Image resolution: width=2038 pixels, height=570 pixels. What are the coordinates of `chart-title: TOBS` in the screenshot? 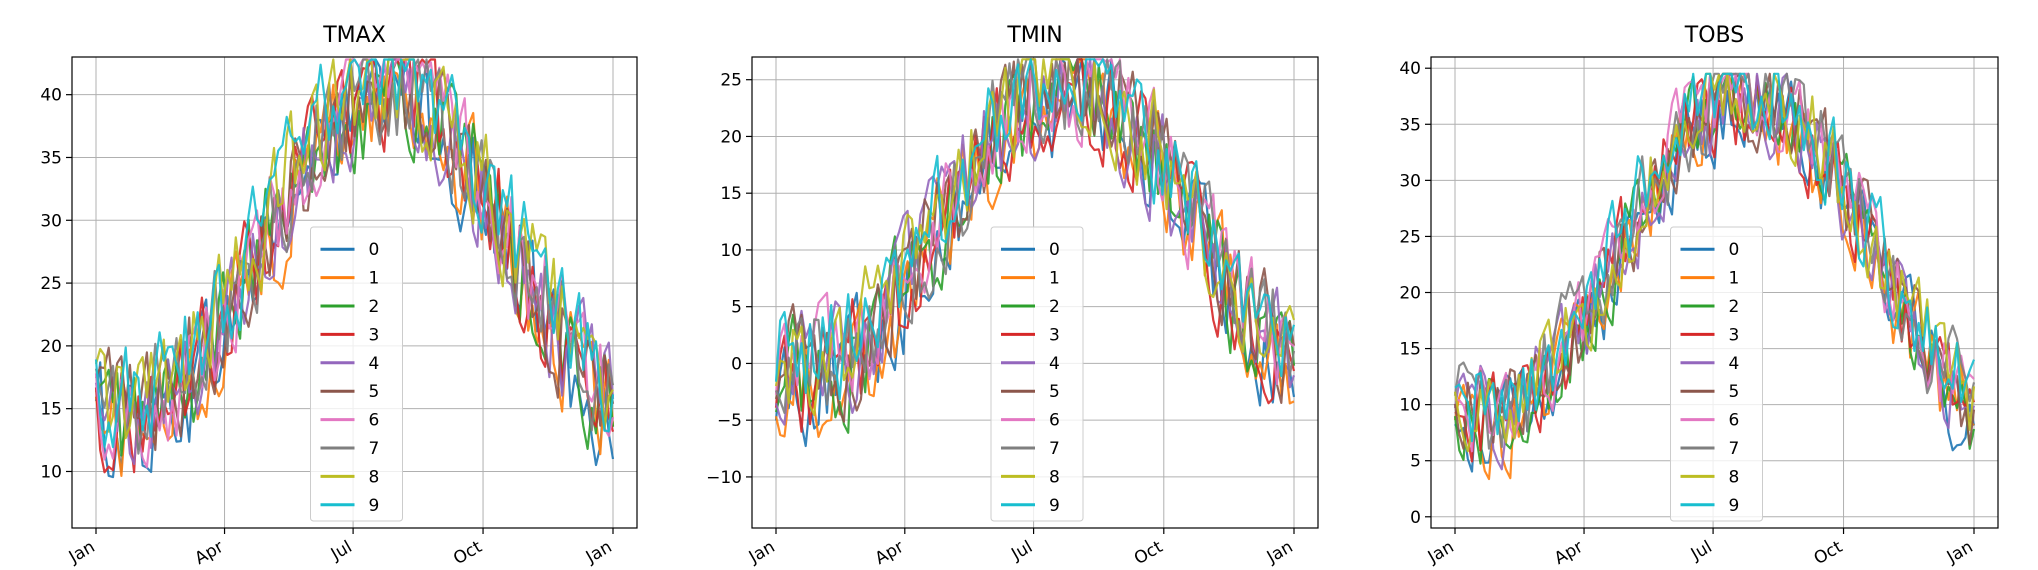 It's located at (1714, 35).